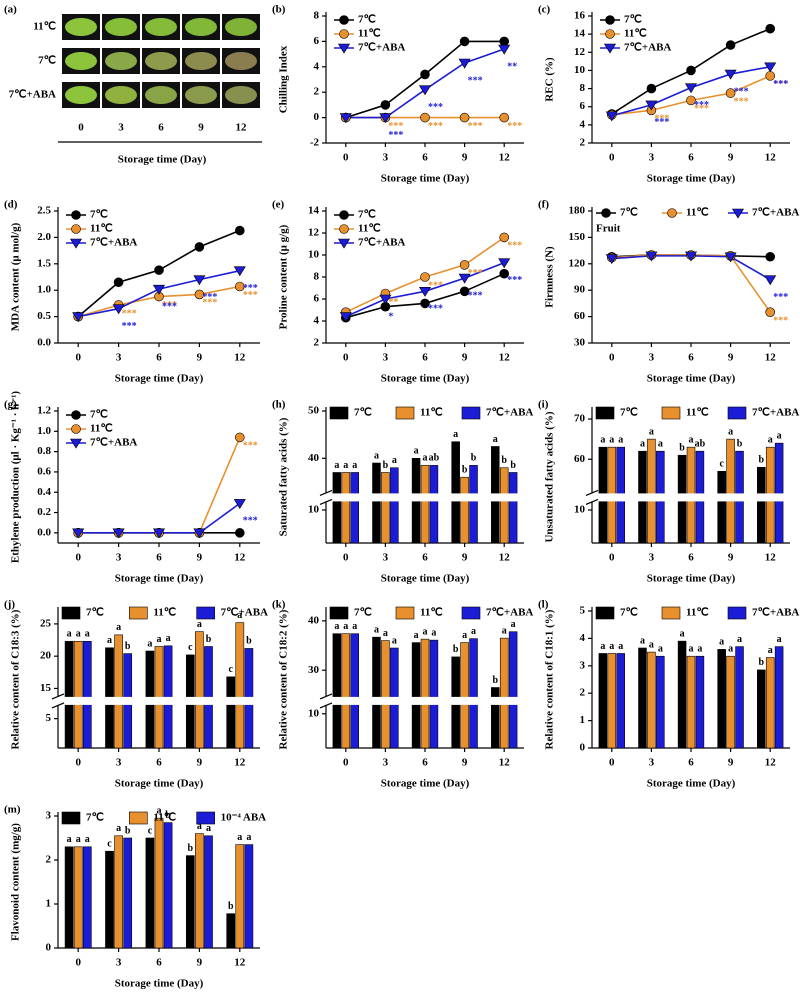 The width and height of the screenshot is (800, 1001). I want to click on y-tick-label: 0.4, so click(44, 492).